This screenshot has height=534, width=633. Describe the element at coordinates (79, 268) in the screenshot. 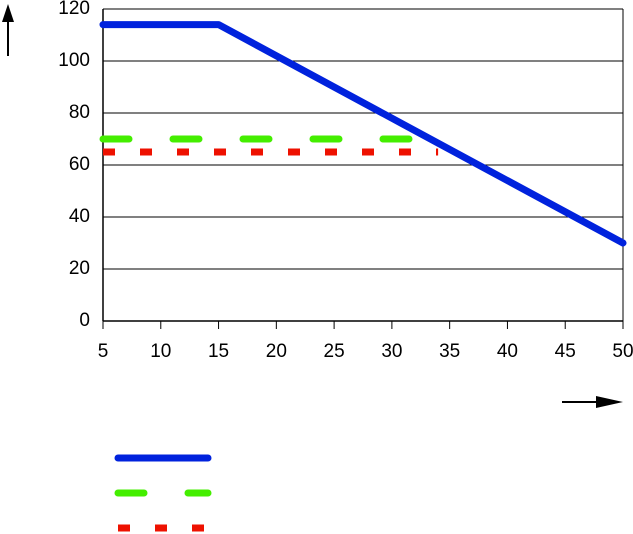

I see `y-tick-label: 20` at that location.